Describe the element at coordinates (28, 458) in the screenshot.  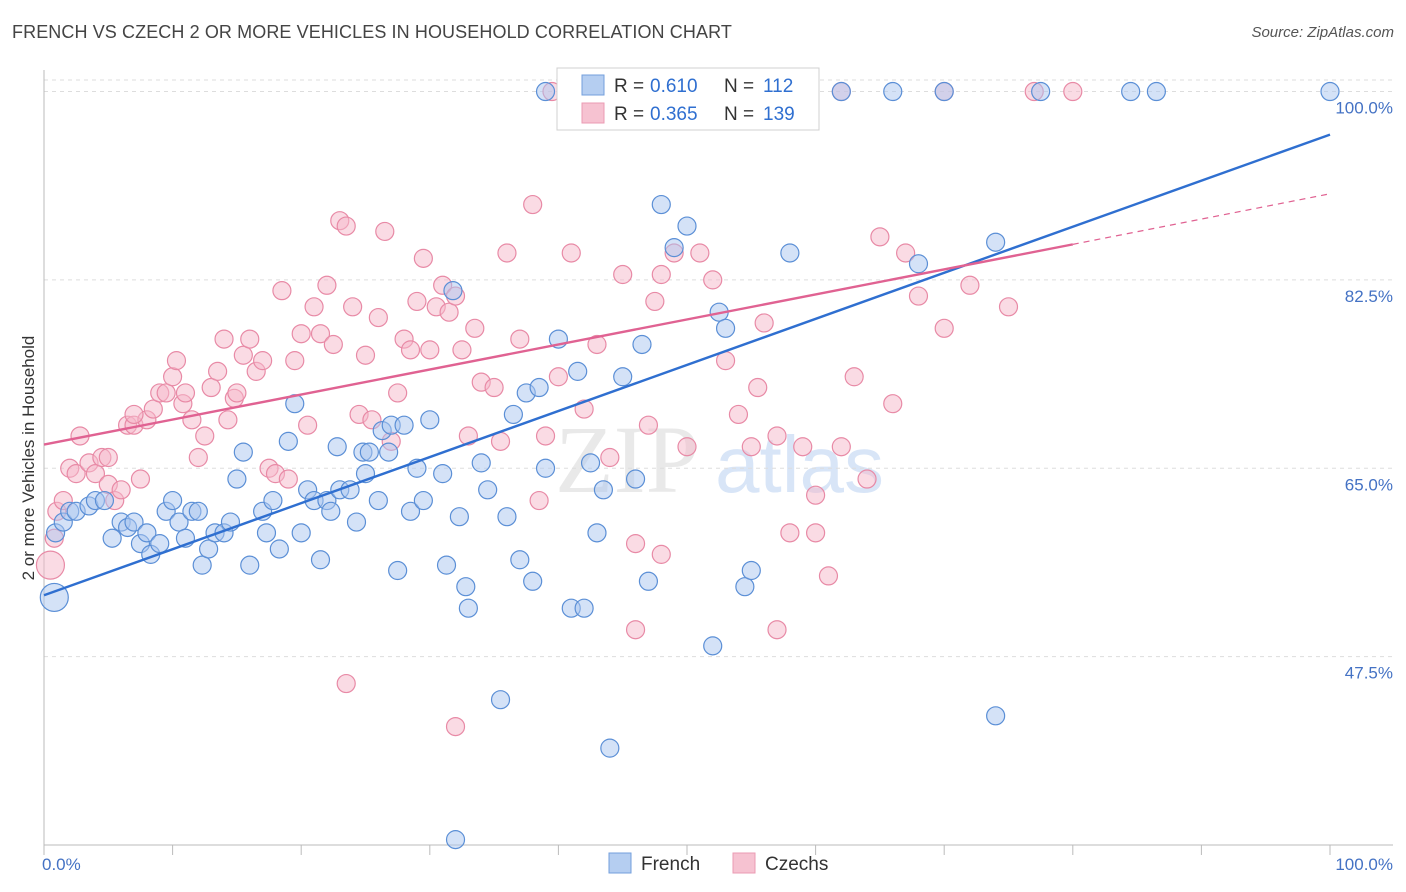
I see `y-axis-label: 2 or more Vehicles in Household` at that location.